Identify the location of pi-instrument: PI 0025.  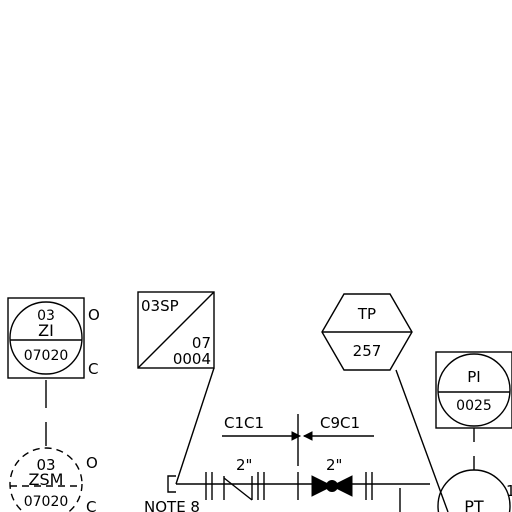
(473, 390).